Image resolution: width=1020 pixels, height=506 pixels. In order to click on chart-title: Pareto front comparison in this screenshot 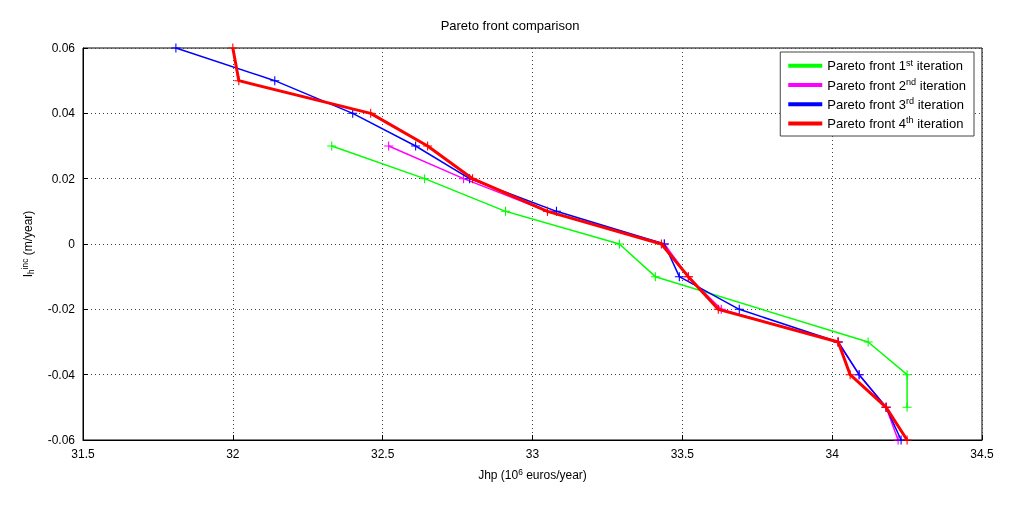, I will do `click(510, 25)`.